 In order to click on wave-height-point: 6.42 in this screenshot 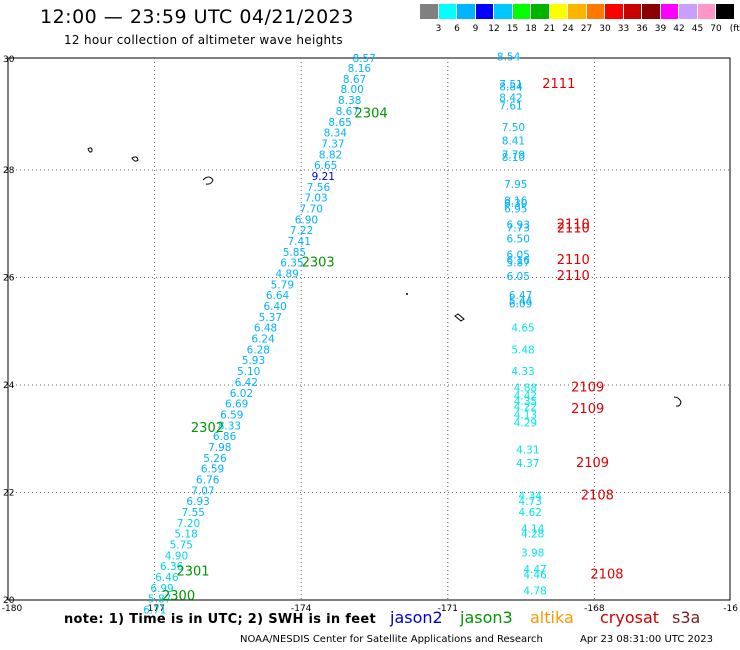, I will do `click(246, 383)`.